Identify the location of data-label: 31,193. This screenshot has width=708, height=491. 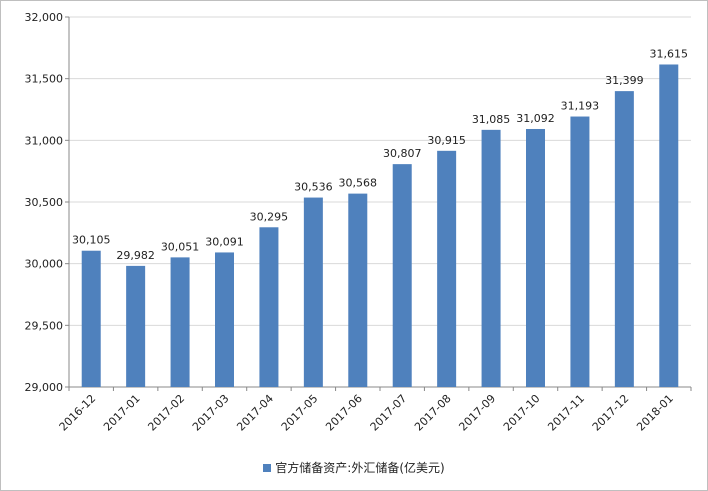
(580, 106).